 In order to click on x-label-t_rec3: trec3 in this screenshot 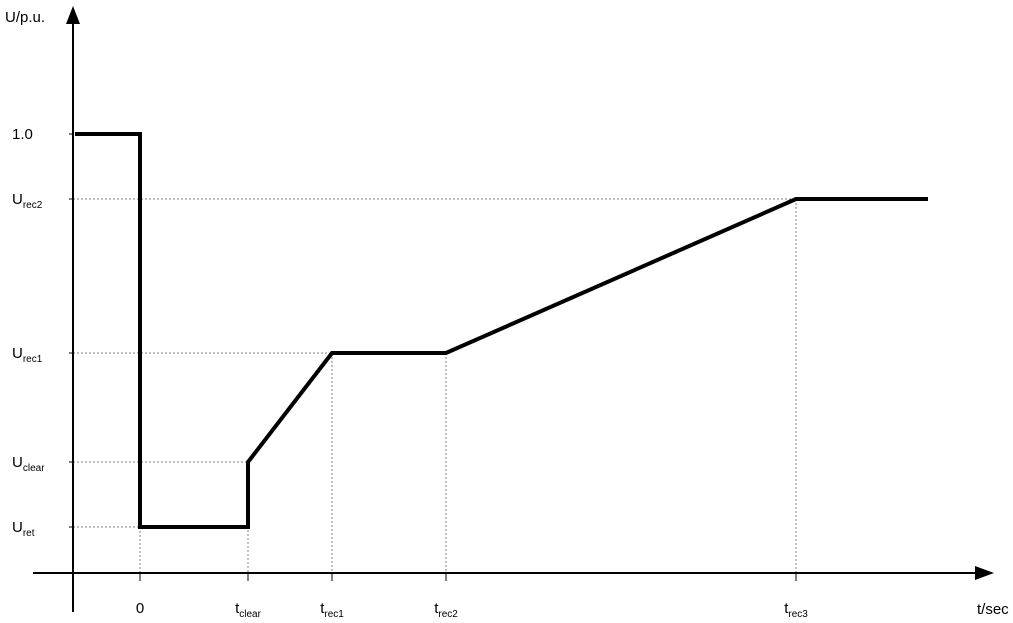, I will do `click(796, 610)`.